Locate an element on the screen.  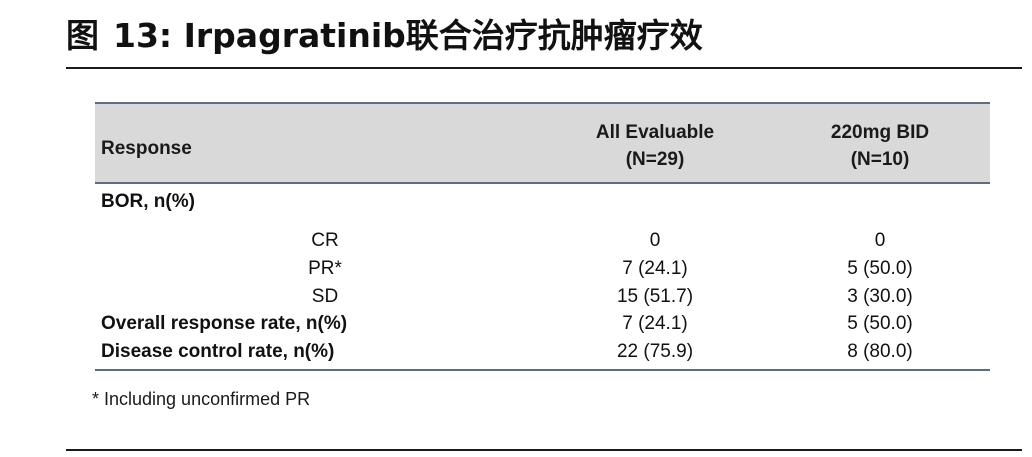
bottom-divider is located at coordinates (544, 450).